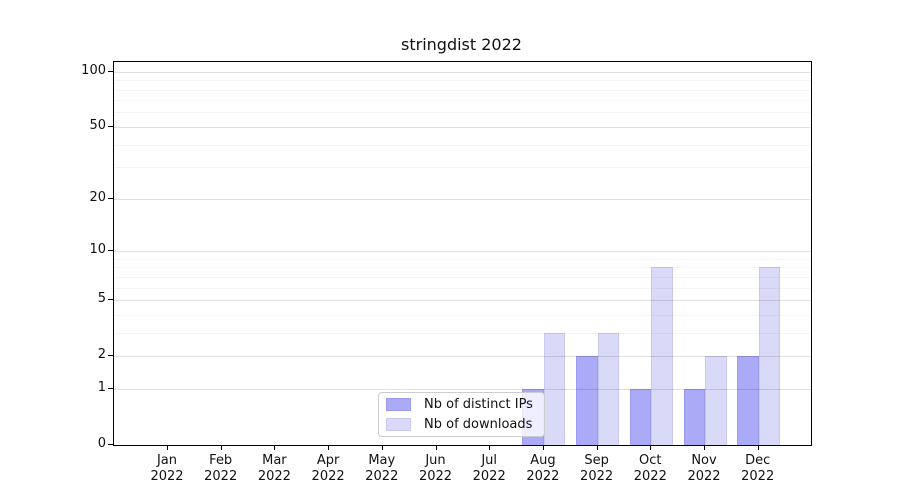 Image resolution: width=900 pixels, height=500 pixels. What do you see at coordinates (101, 299) in the screenshot?
I see `y-tick-label: 5` at bounding box center [101, 299].